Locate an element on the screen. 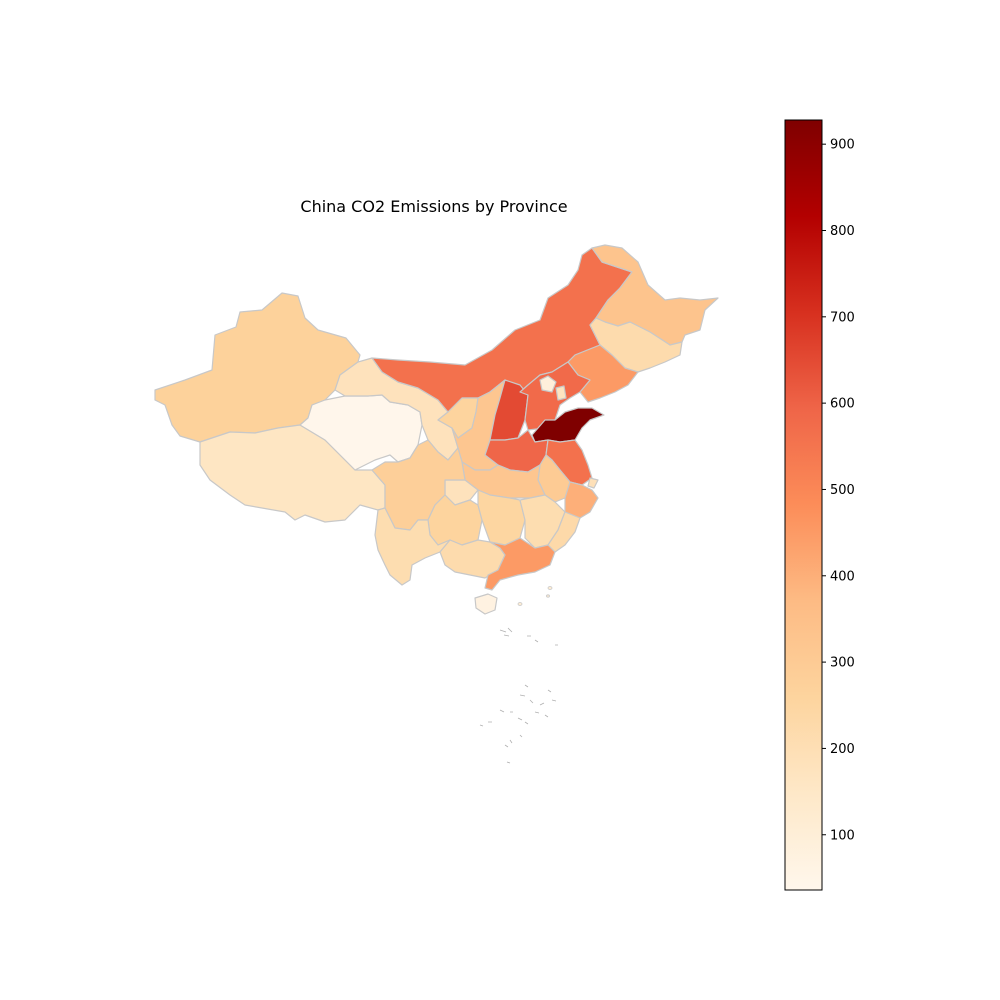  map-title: China CO2 Emissions by Province is located at coordinates (433, 206).